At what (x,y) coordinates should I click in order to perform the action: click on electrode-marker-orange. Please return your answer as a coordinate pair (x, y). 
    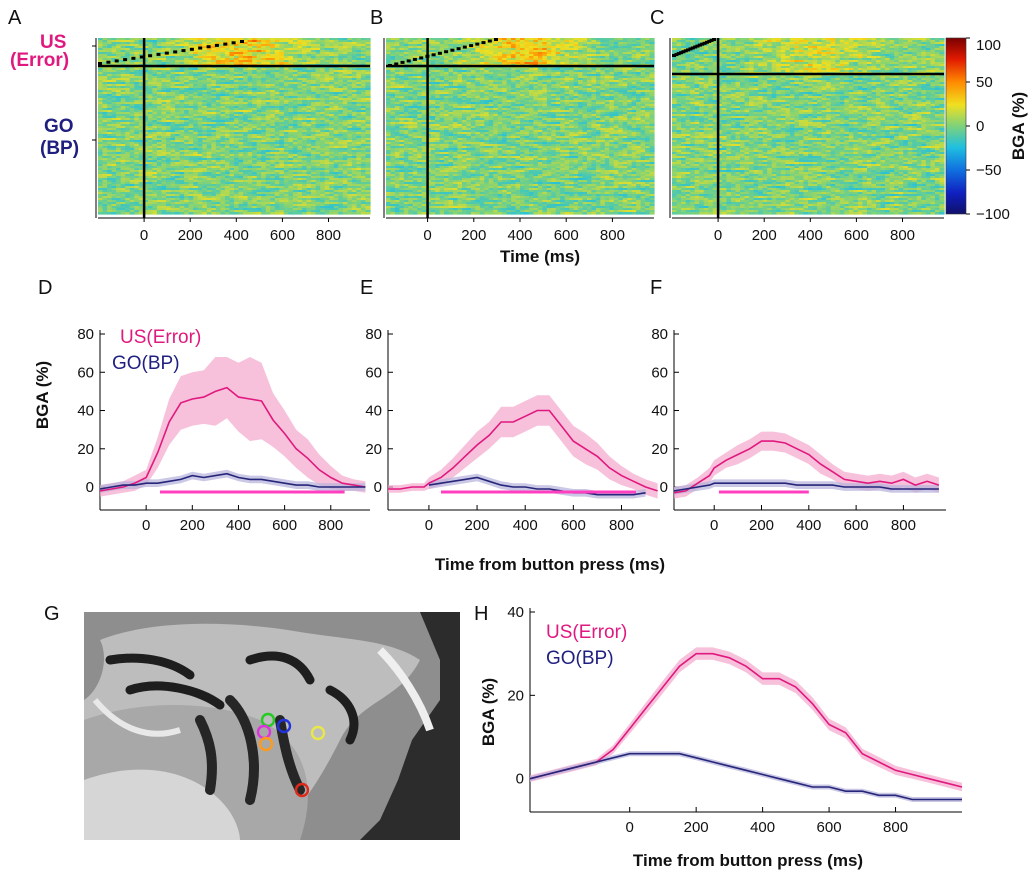
    Looking at the image, I should click on (266, 744).